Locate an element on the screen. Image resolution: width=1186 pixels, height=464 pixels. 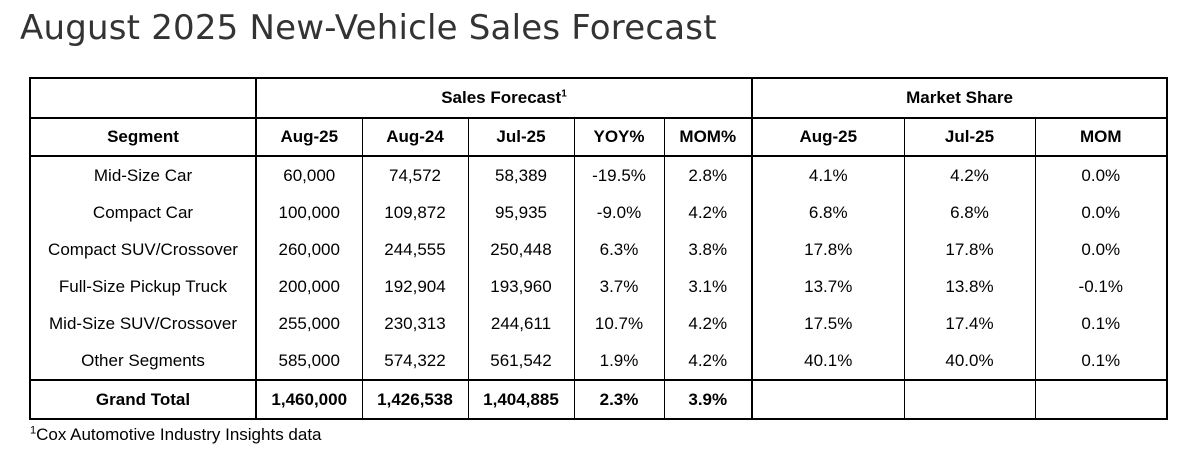
table-cell: 74,572 is located at coordinates (414, 175).